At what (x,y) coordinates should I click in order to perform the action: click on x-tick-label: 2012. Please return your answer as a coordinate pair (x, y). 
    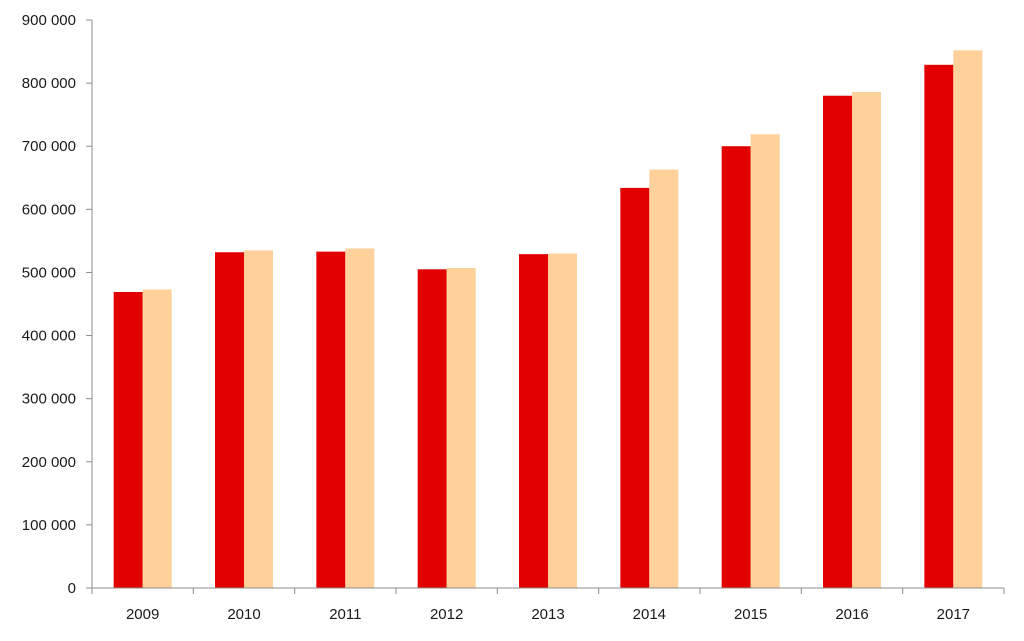
    Looking at the image, I should click on (446, 614).